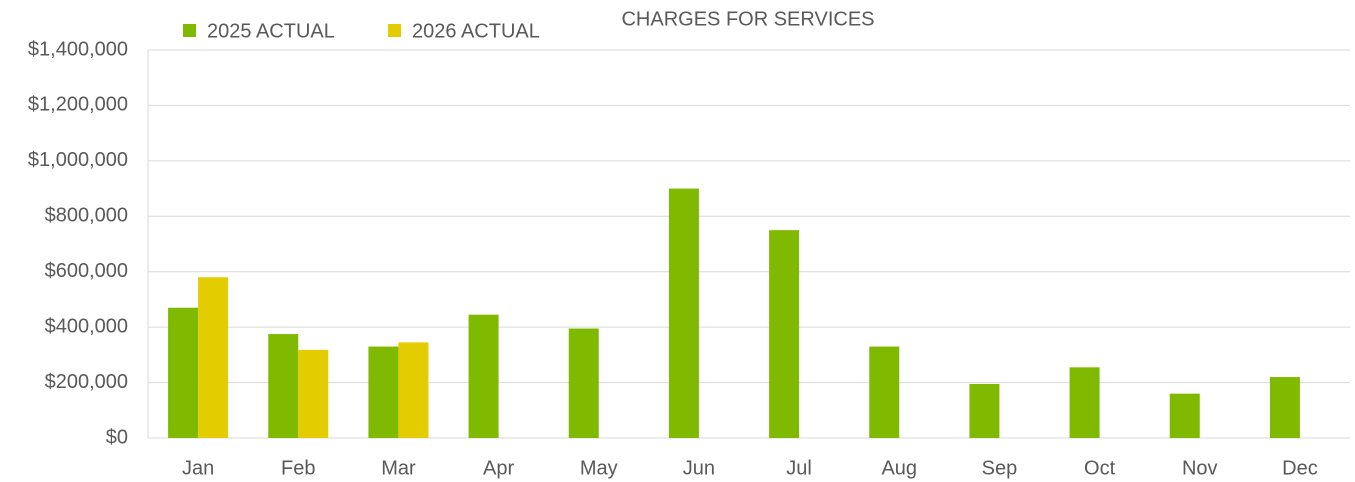  What do you see at coordinates (1000, 468) in the screenshot?
I see `x-tick-label: Sep` at bounding box center [1000, 468].